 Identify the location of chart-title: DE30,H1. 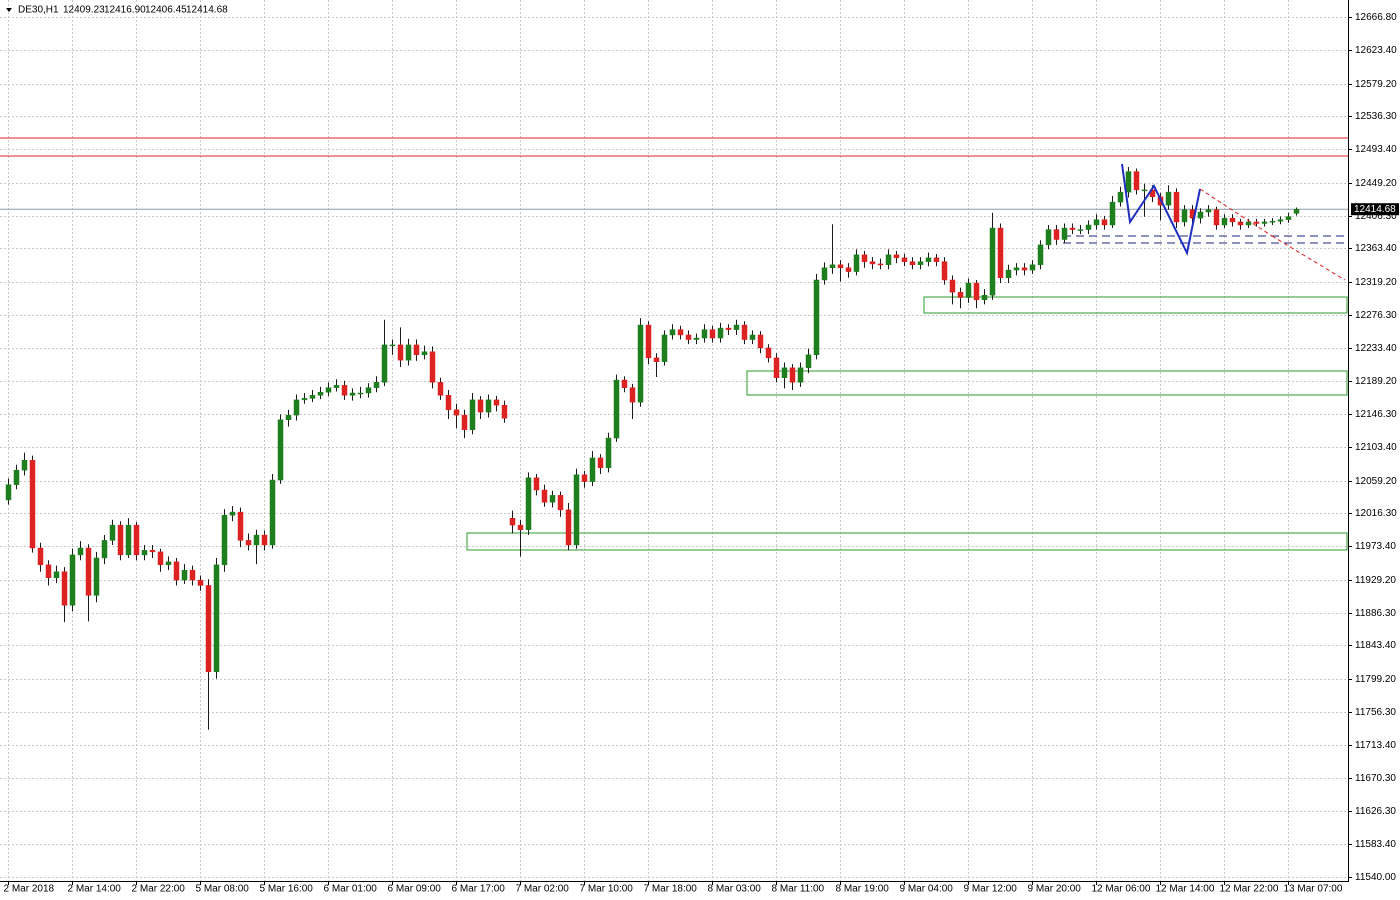
(38, 10).